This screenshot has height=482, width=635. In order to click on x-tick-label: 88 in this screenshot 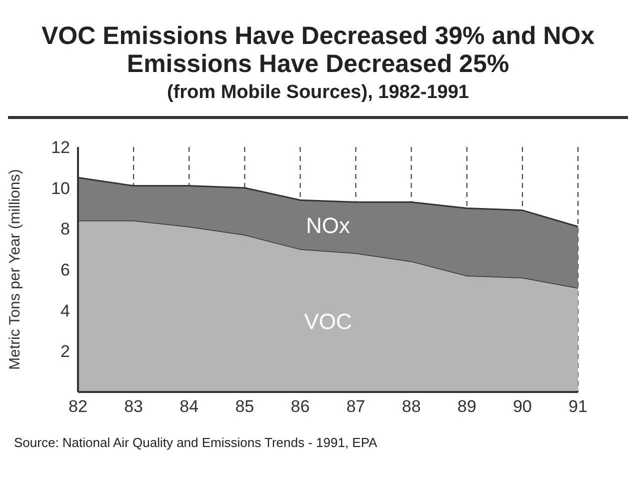, I will do `click(411, 406)`.